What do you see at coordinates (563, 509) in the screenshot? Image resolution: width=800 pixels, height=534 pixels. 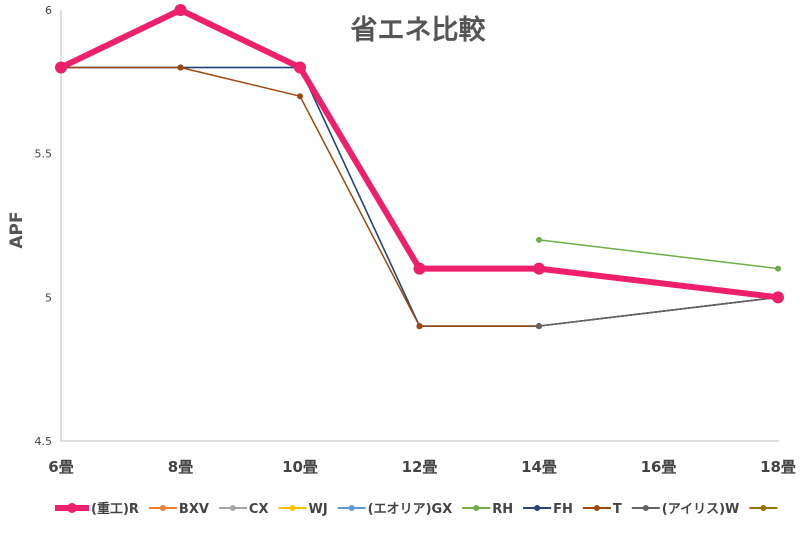 I see `legend-label: FH` at bounding box center [563, 509].